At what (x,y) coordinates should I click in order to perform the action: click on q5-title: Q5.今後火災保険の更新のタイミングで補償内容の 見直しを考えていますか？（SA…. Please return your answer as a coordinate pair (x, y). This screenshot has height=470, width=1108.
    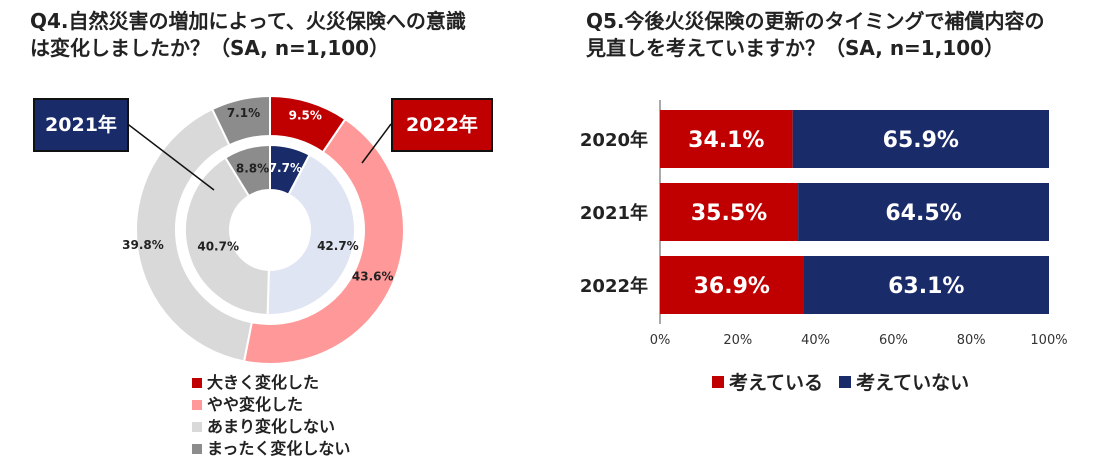
    Looking at the image, I should click on (815, 35).